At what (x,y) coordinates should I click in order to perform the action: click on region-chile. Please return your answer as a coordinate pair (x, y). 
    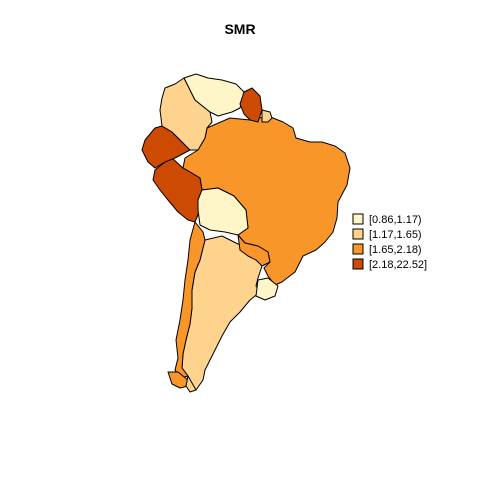
    Looking at the image, I should click on (190, 300).